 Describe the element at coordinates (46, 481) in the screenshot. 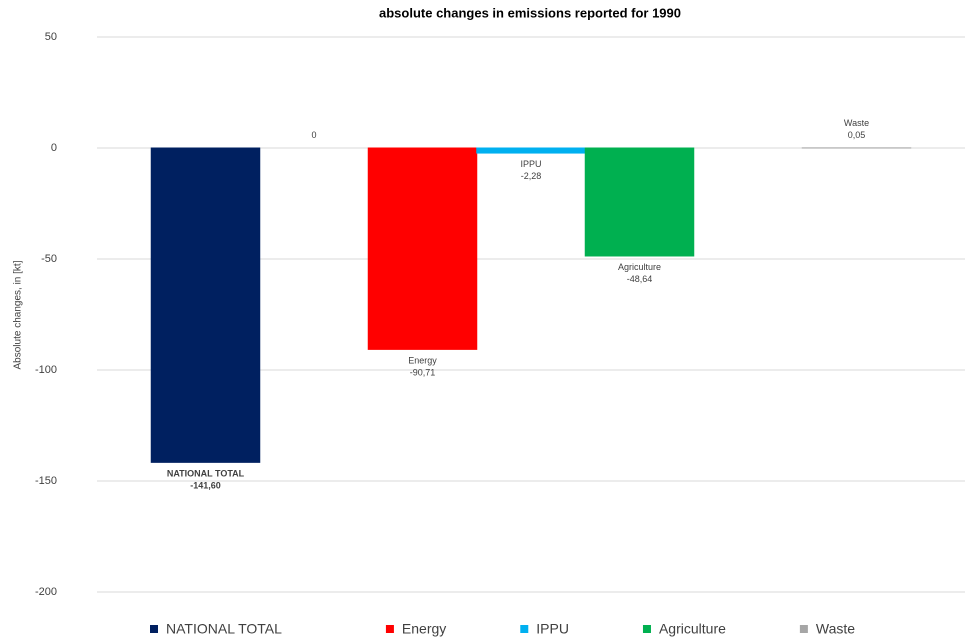

I see `y-tick-label: -150` at that location.